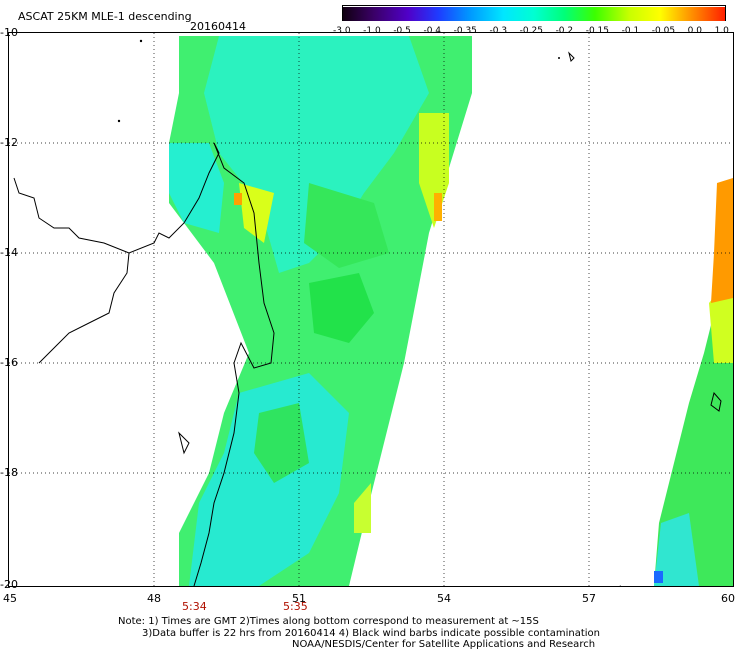 The width and height of the screenshot is (740, 650). What do you see at coordinates (84, 308) in the screenshot?
I see `coastline-africa-south` at bounding box center [84, 308].